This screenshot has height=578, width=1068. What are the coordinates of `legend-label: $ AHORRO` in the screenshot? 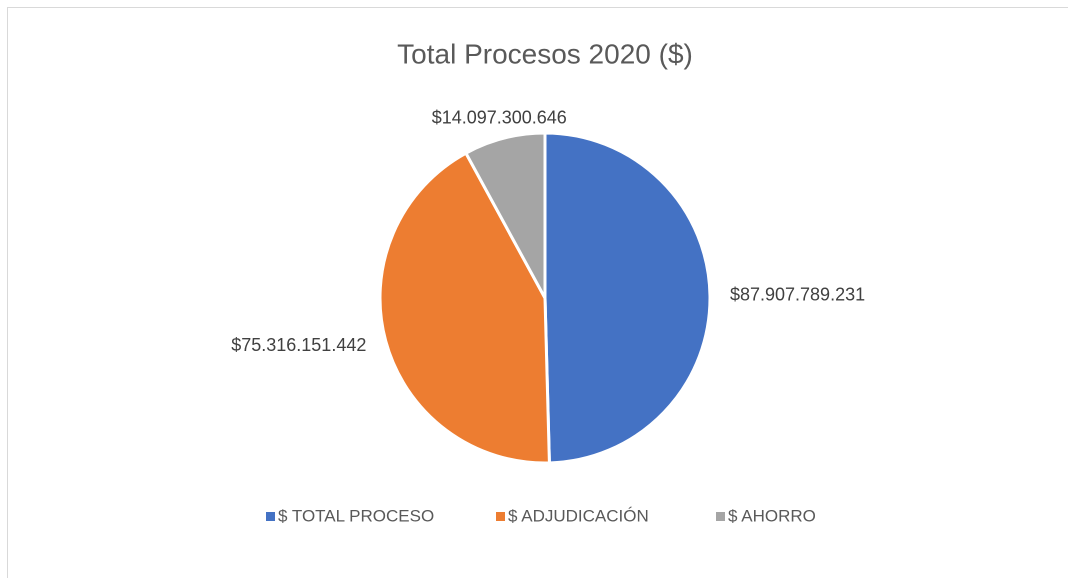 It's located at (772, 515).